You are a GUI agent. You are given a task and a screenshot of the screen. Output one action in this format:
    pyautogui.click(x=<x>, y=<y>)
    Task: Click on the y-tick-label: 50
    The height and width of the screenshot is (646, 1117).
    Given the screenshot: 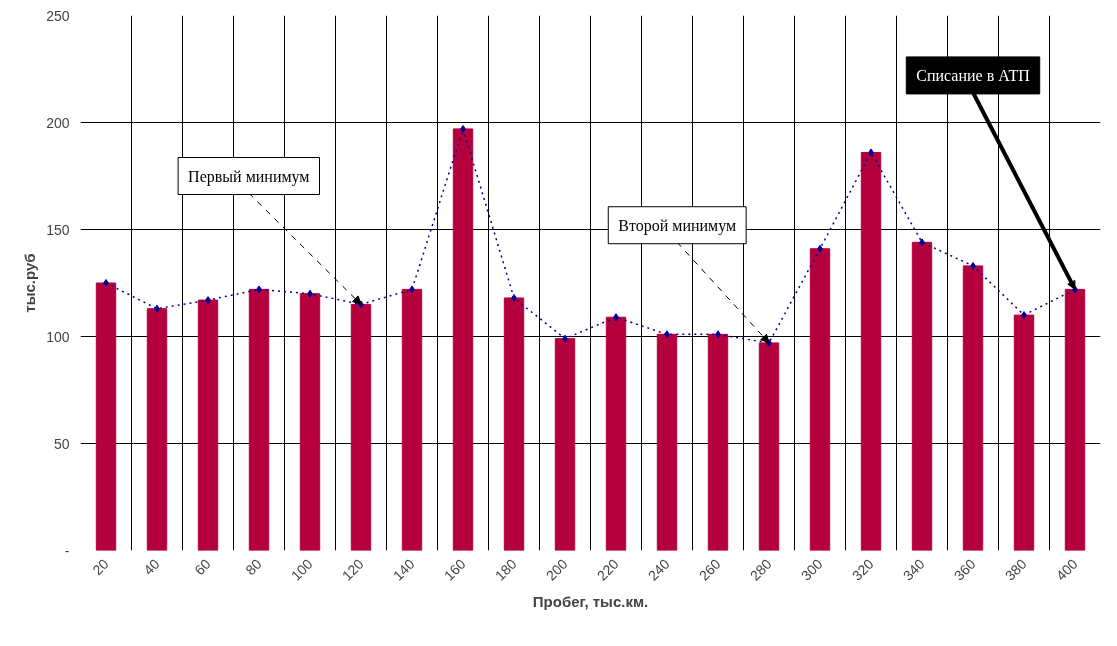 What is the action you would take?
    pyautogui.click(x=61, y=443)
    